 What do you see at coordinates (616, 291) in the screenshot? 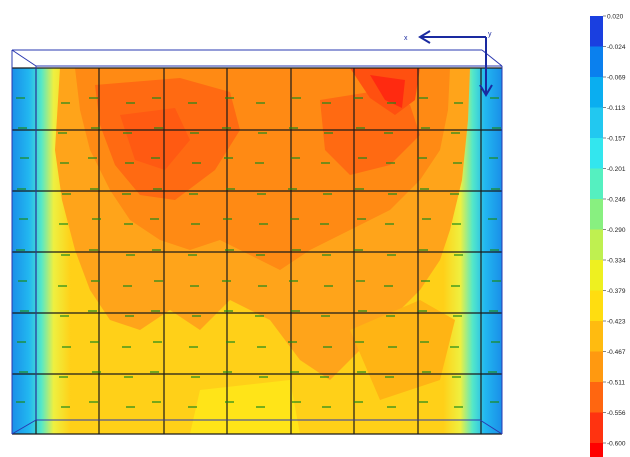
I see `legend-tick-label: -0.379` at bounding box center [616, 291].